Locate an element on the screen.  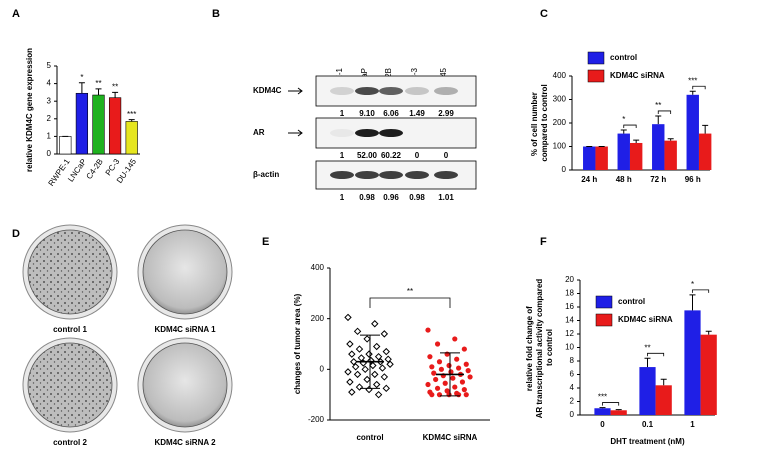
dish-label: control 1 is located at coordinates (70, 329).